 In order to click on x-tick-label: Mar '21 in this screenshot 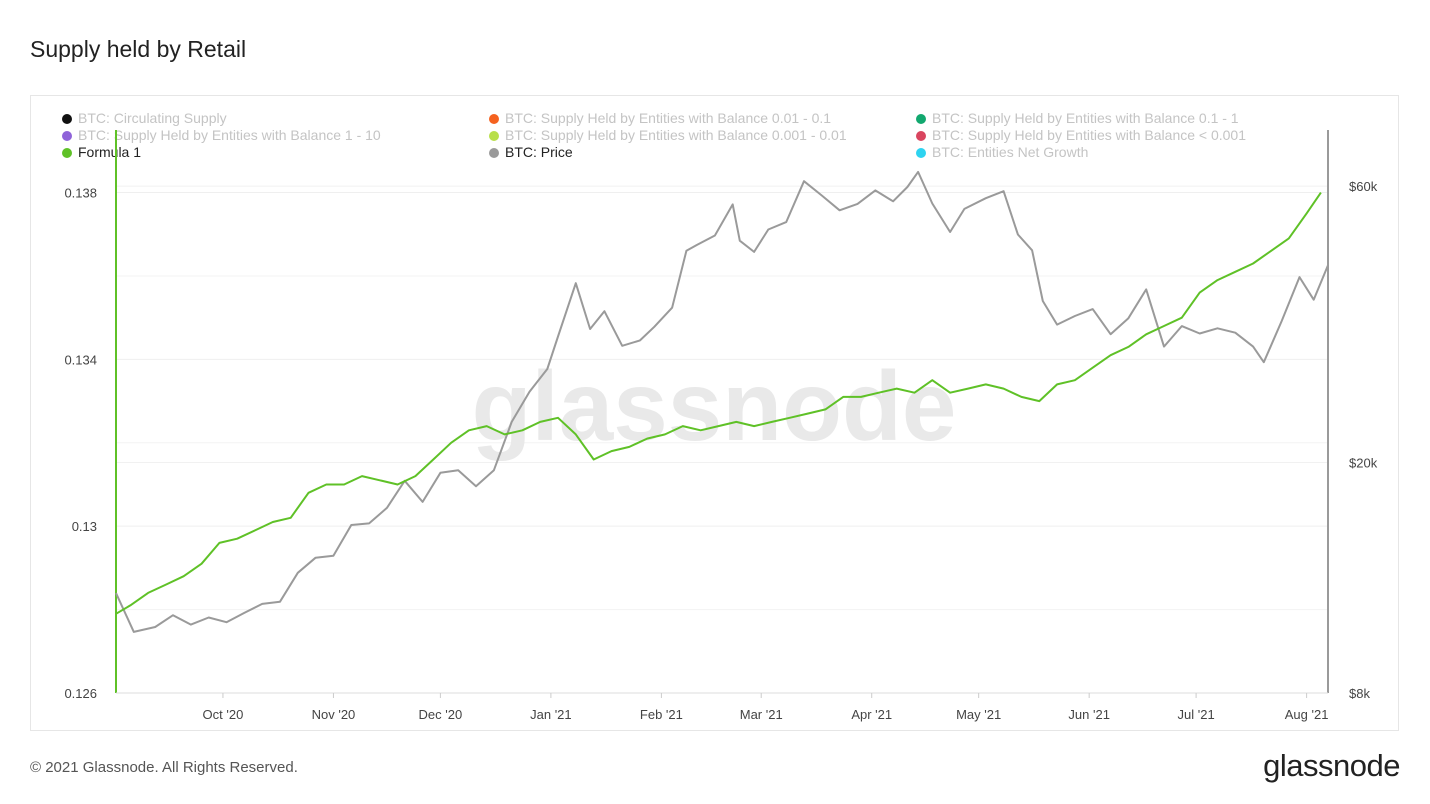, I will do `click(761, 714)`.